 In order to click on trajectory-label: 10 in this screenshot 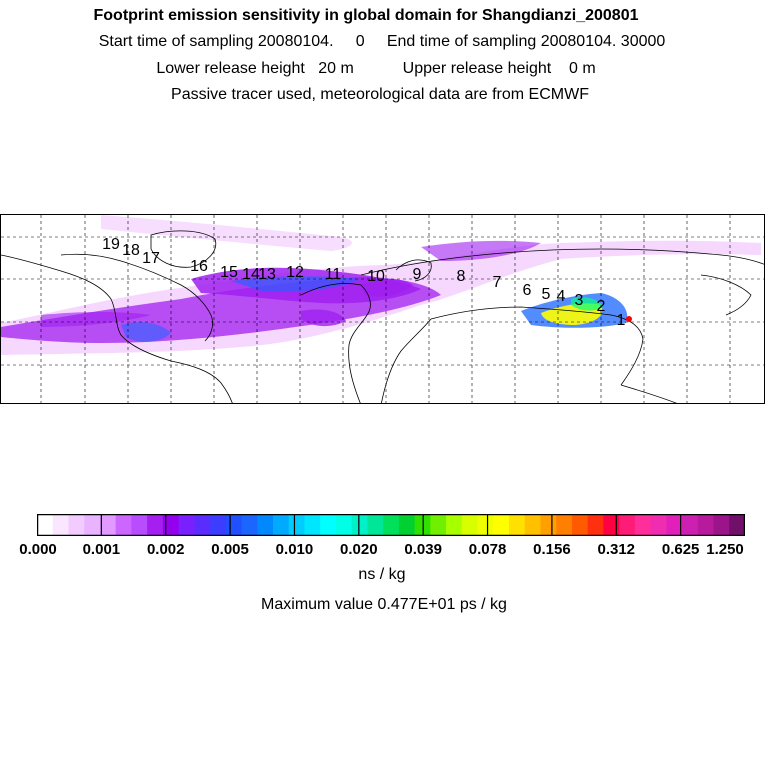, I will do `click(376, 276)`.